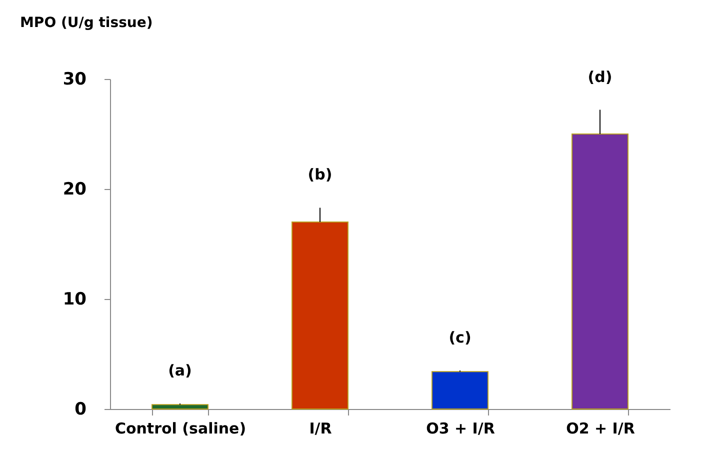 The width and height of the screenshot is (709, 475). I want to click on annotation: (b), so click(320, 175).